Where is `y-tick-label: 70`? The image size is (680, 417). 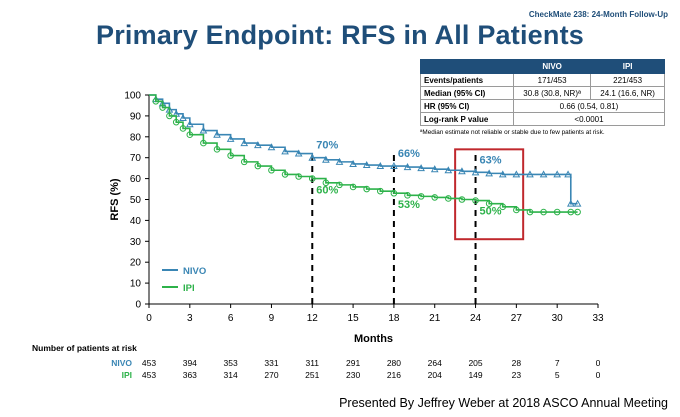
y-tick-label: 70 is located at coordinates (136, 158).